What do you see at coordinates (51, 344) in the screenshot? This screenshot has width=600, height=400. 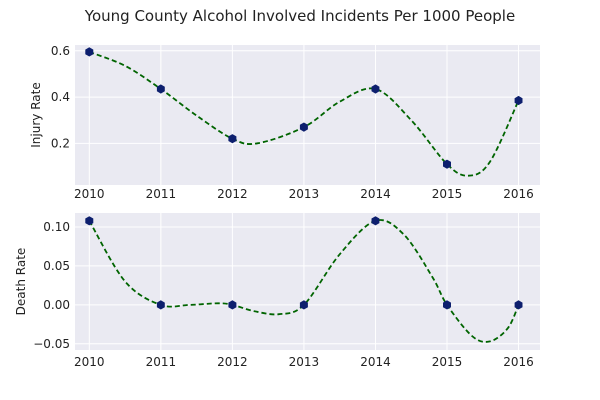 I see `death-y-tick-label: −0.05` at bounding box center [51, 344].